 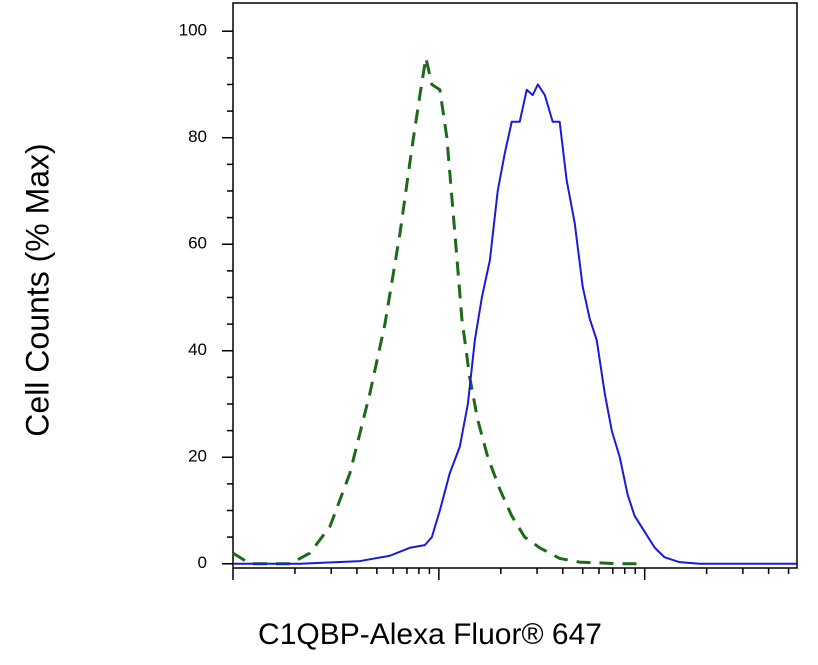 I want to click on y-tick-label: 80, so click(x=197, y=136).